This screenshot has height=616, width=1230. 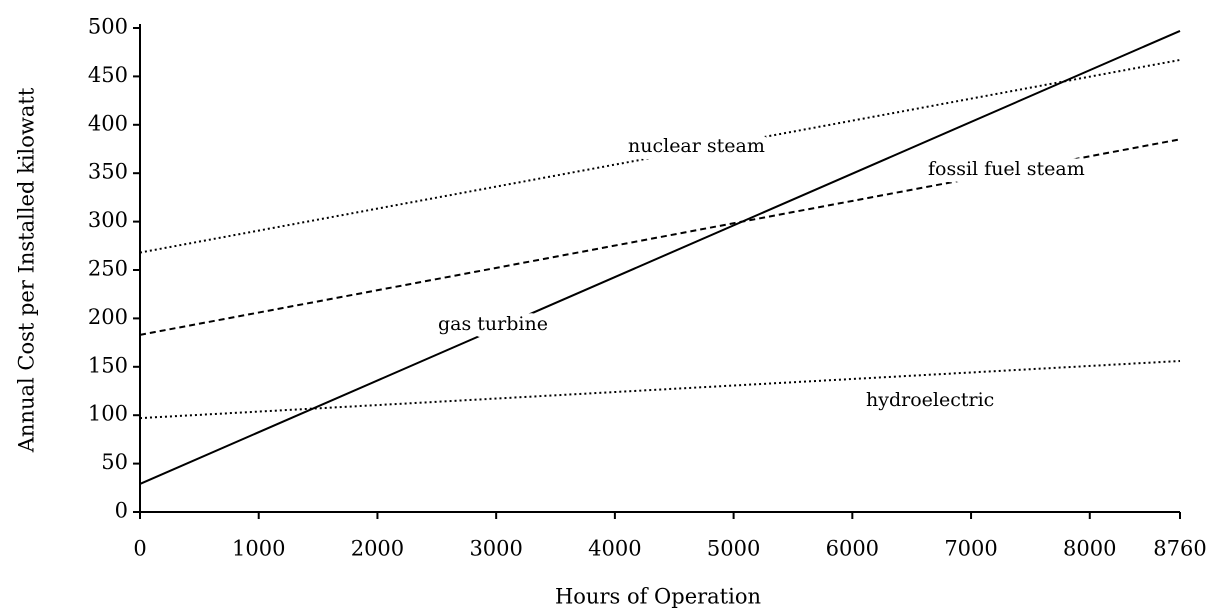 I want to click on y-tick-label: 150, so click(x=108, y=365).